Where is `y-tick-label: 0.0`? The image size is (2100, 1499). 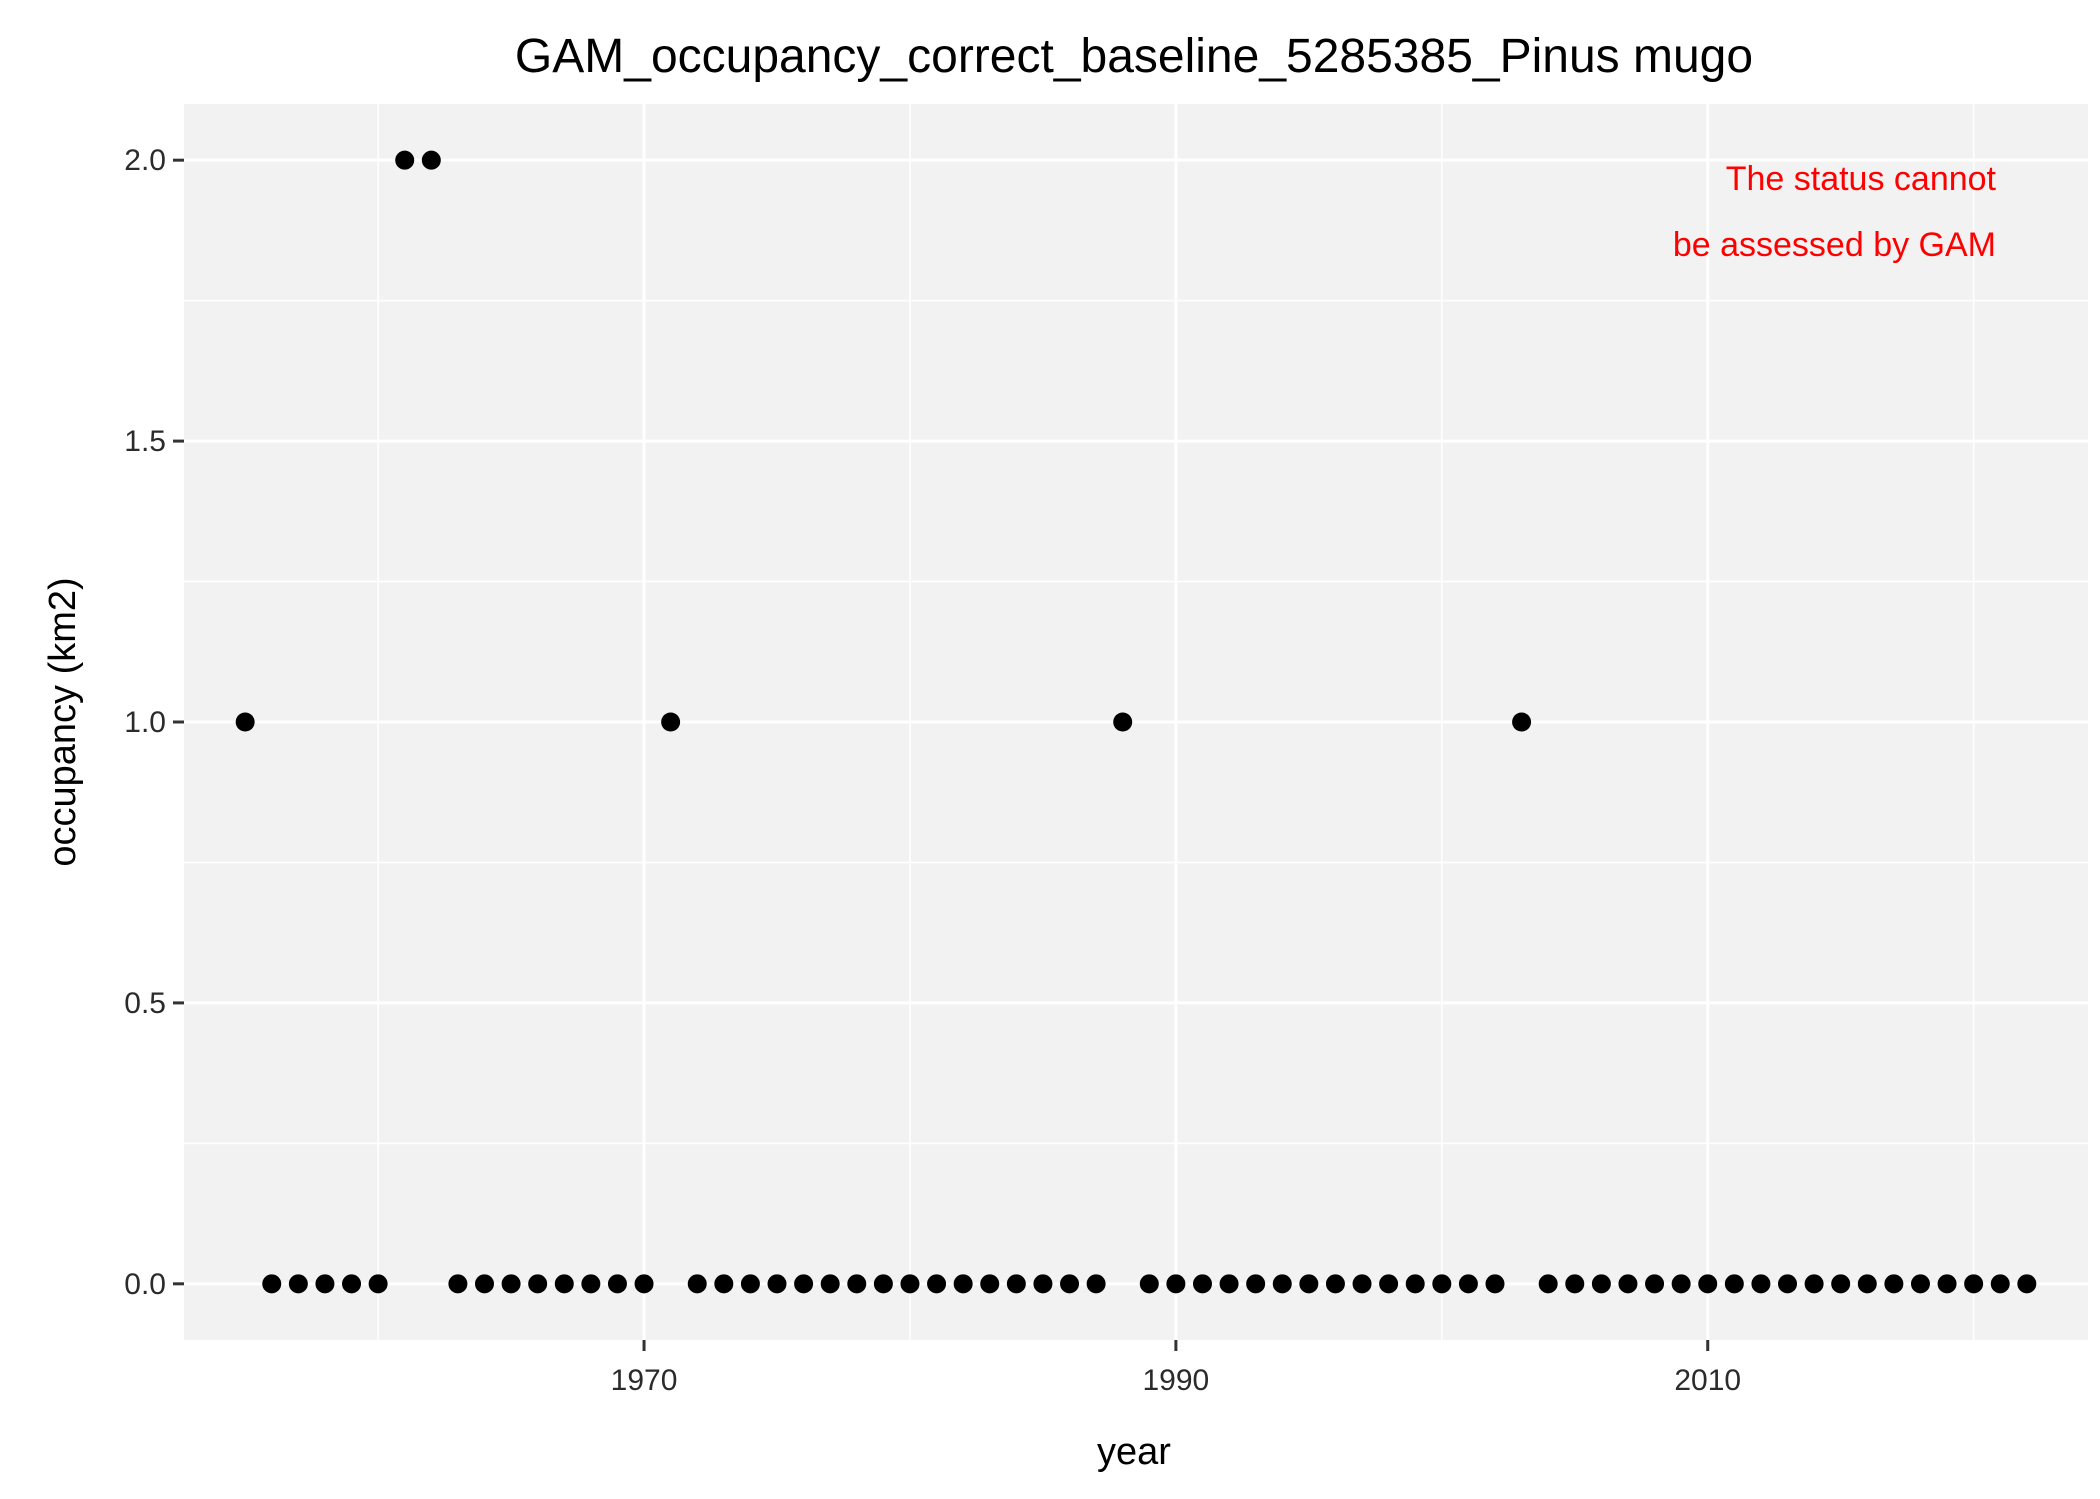
y-tick-label: 0.0 is located at coordinates (145, 1284).